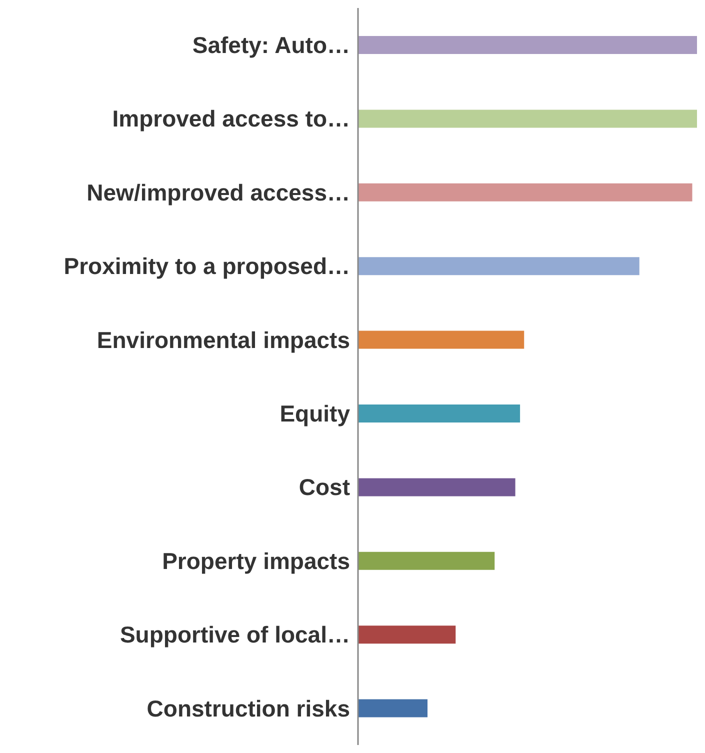  What do you see at coordinates (315, 413) in the screenshot?
I see `y-tick-label: Equity` at bounding box center [315, 413].